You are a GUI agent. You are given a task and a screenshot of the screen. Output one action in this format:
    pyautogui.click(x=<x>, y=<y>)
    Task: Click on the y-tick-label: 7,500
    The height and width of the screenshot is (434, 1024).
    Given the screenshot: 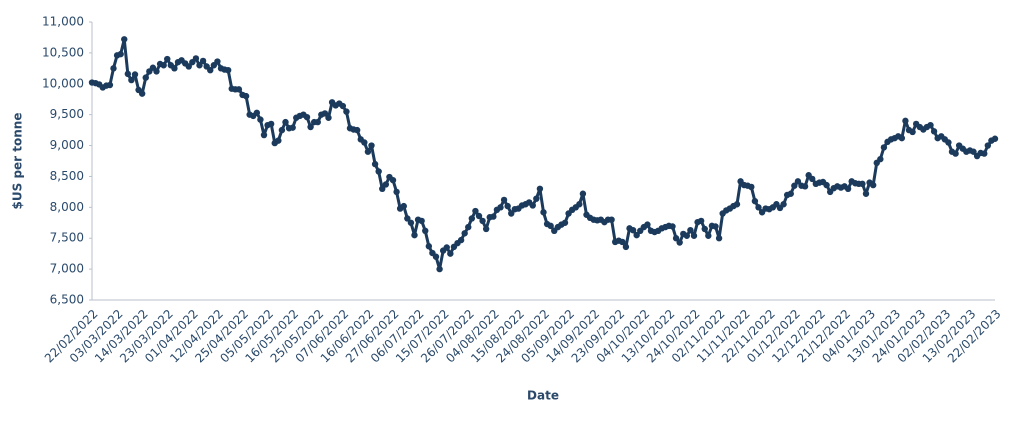 What is the action you would take?
    pyautogui.click(x=67, y=238)
    